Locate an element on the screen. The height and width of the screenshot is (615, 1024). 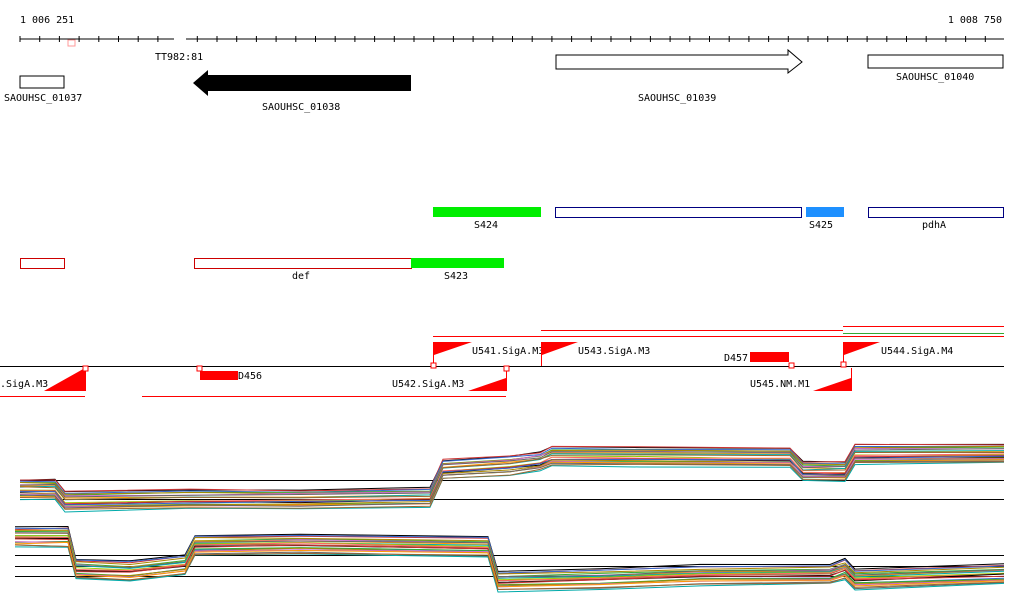
feature-s425: S425 is located at coordinates (825, 219).